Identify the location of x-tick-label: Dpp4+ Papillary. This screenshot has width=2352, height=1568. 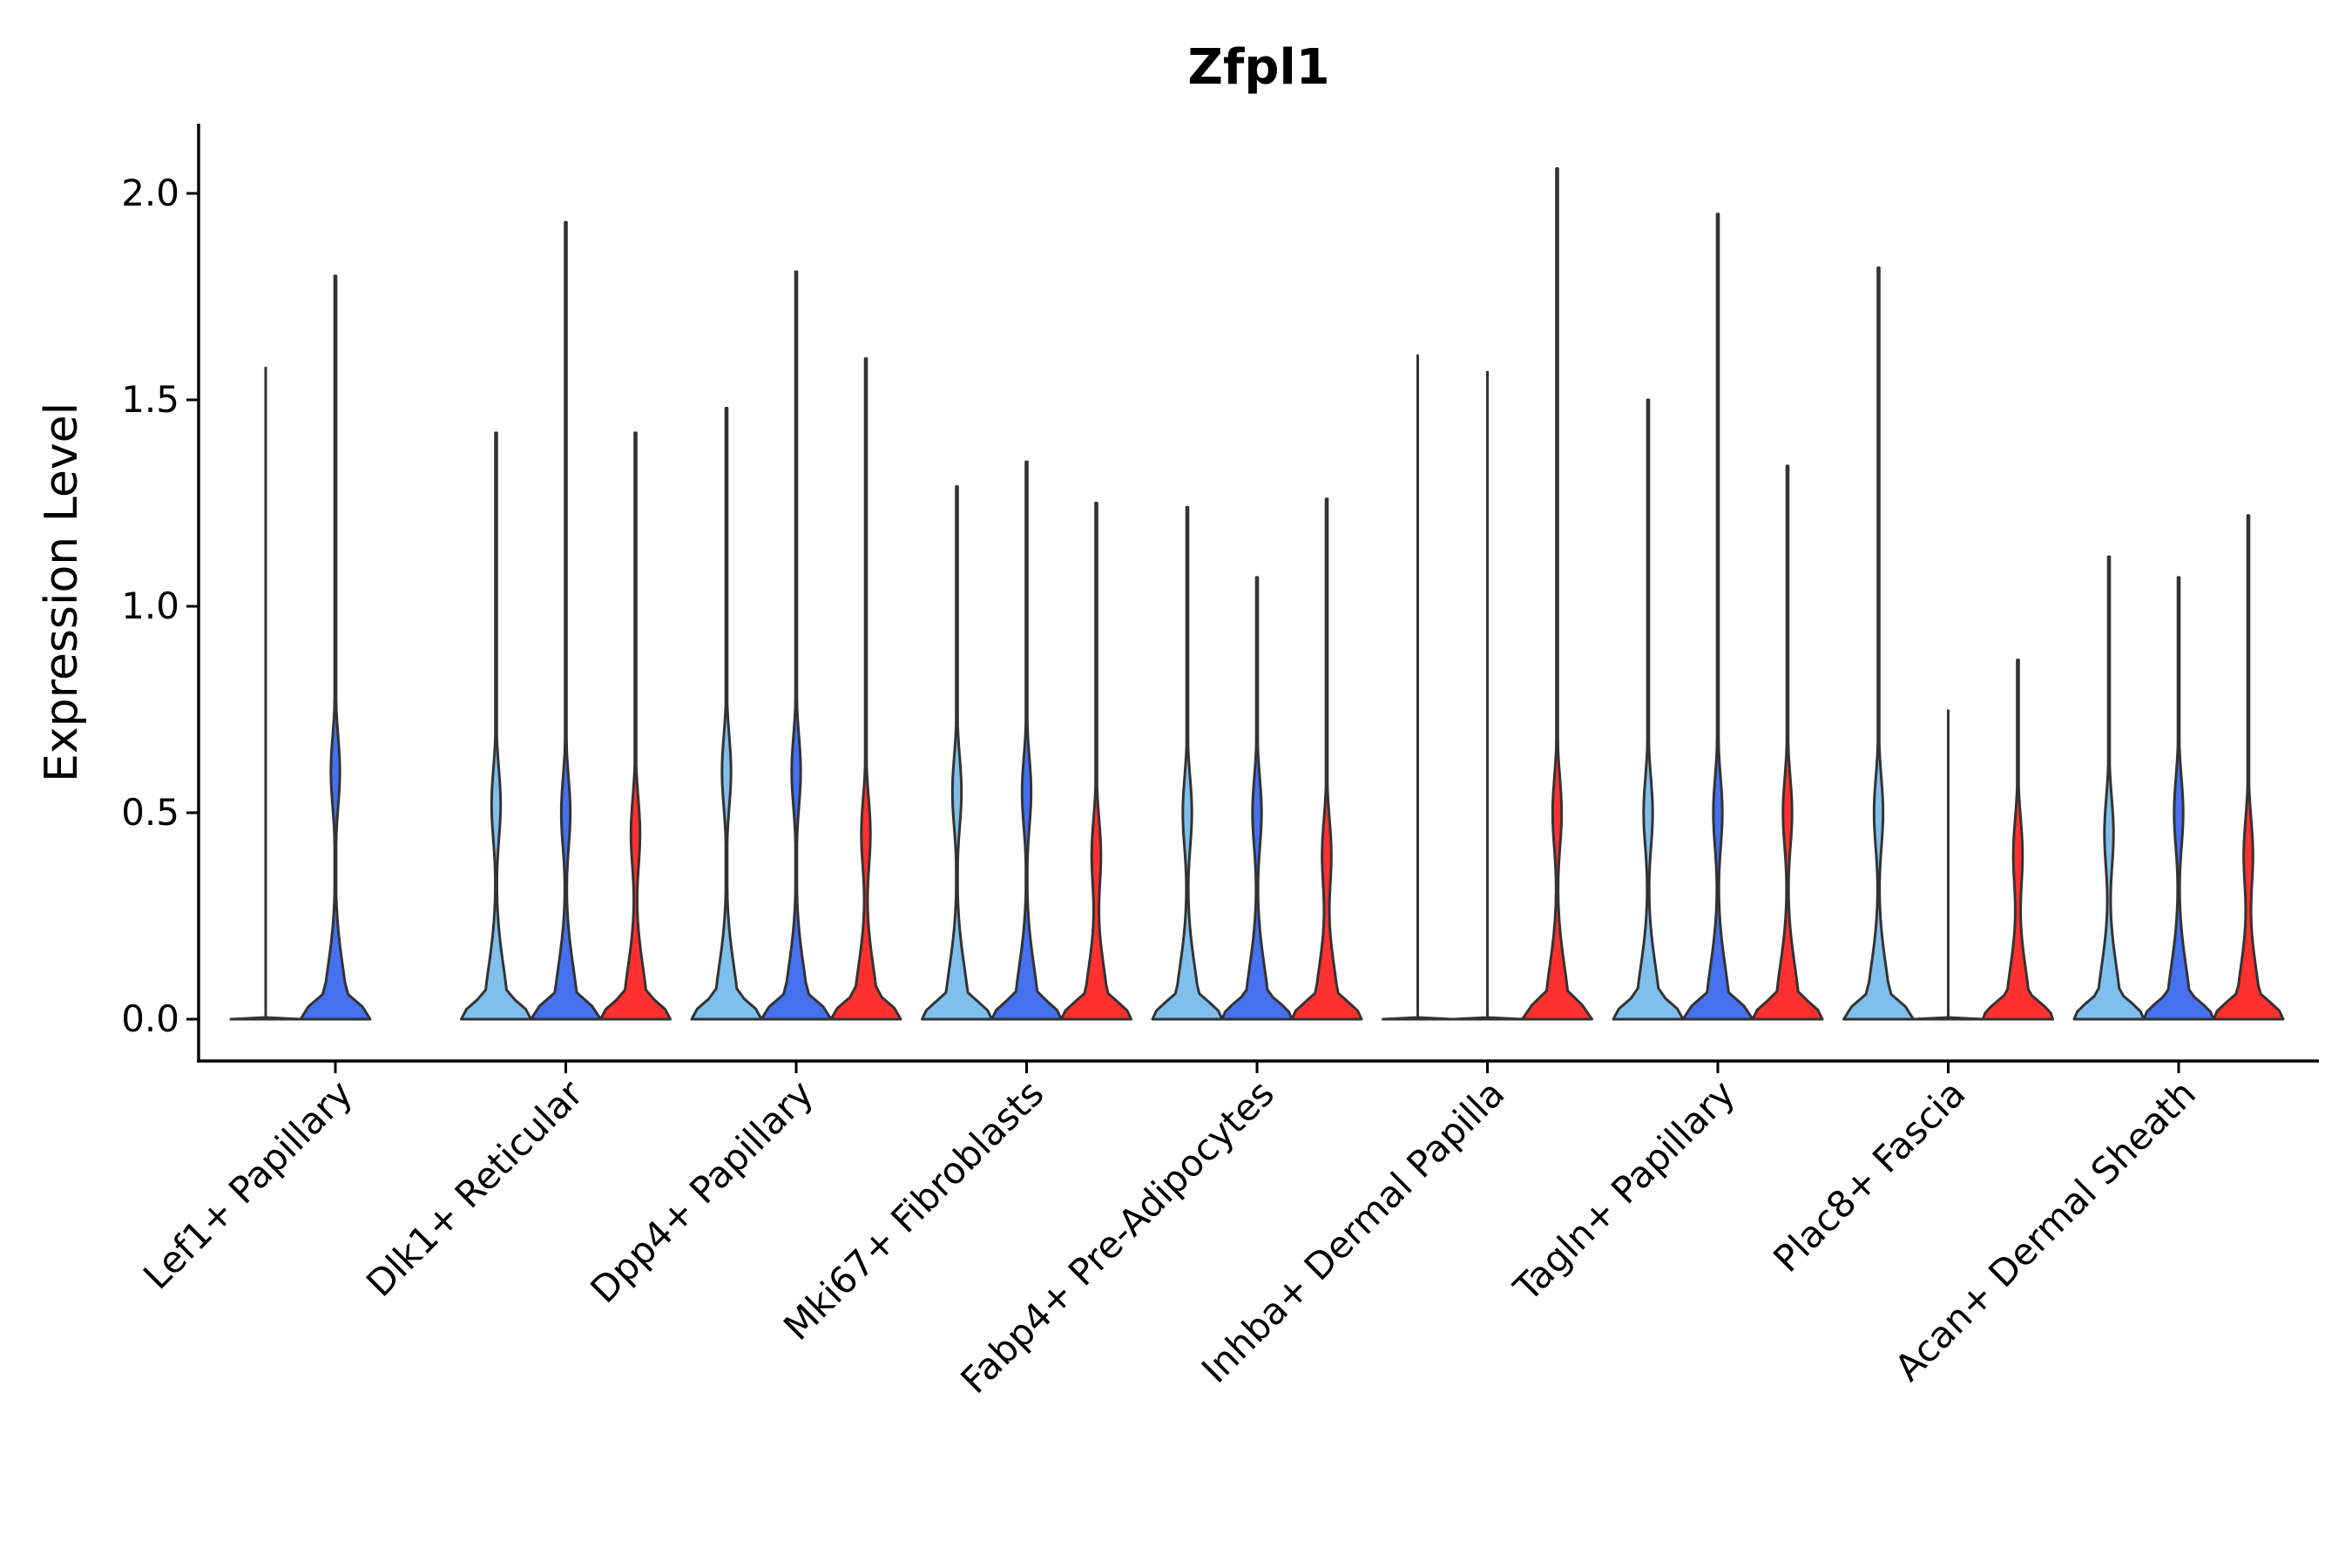
(702, 1191).